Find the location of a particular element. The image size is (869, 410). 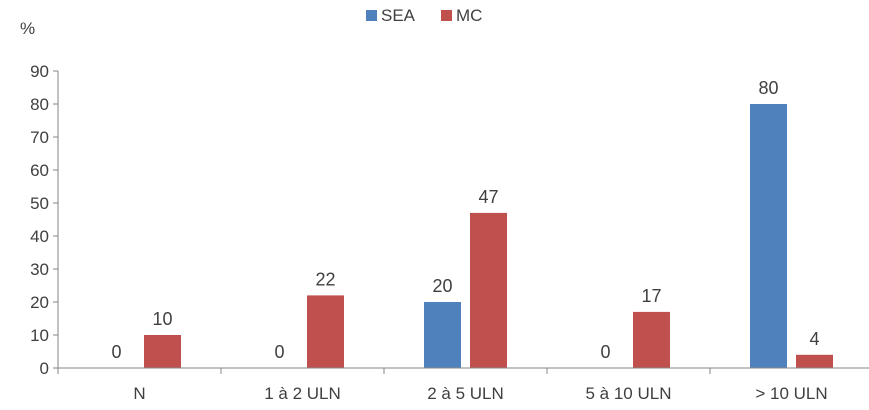

x-category-label: 5 à 10 ULN is located at coordinates (629, 393).